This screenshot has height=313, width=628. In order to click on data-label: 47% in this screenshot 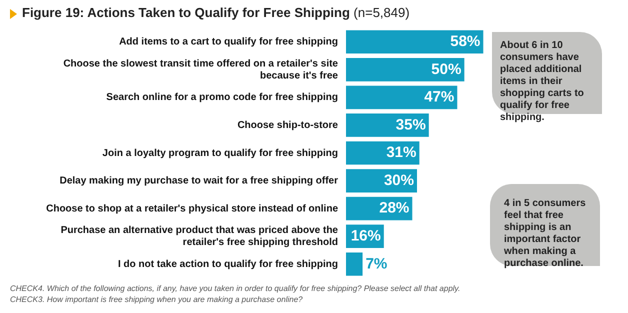, I will do `click(439, 97)`.